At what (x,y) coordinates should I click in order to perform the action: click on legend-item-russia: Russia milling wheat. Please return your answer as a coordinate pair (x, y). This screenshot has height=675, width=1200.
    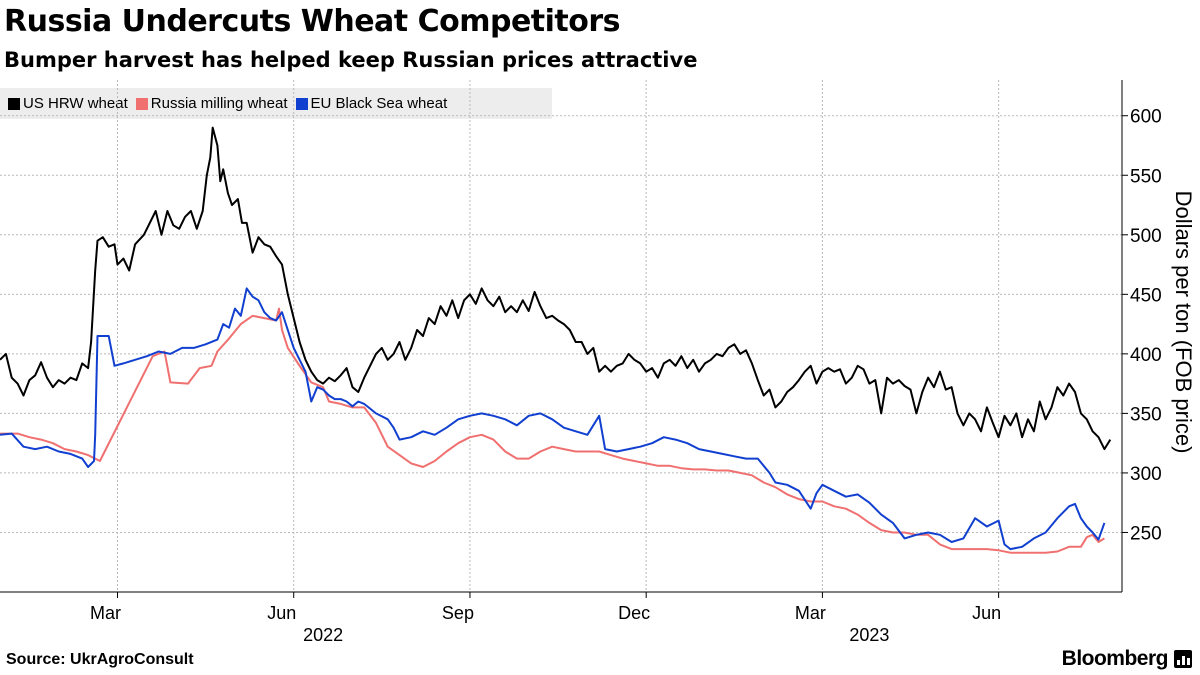
    Looking at the image, I should click on (211, 103).